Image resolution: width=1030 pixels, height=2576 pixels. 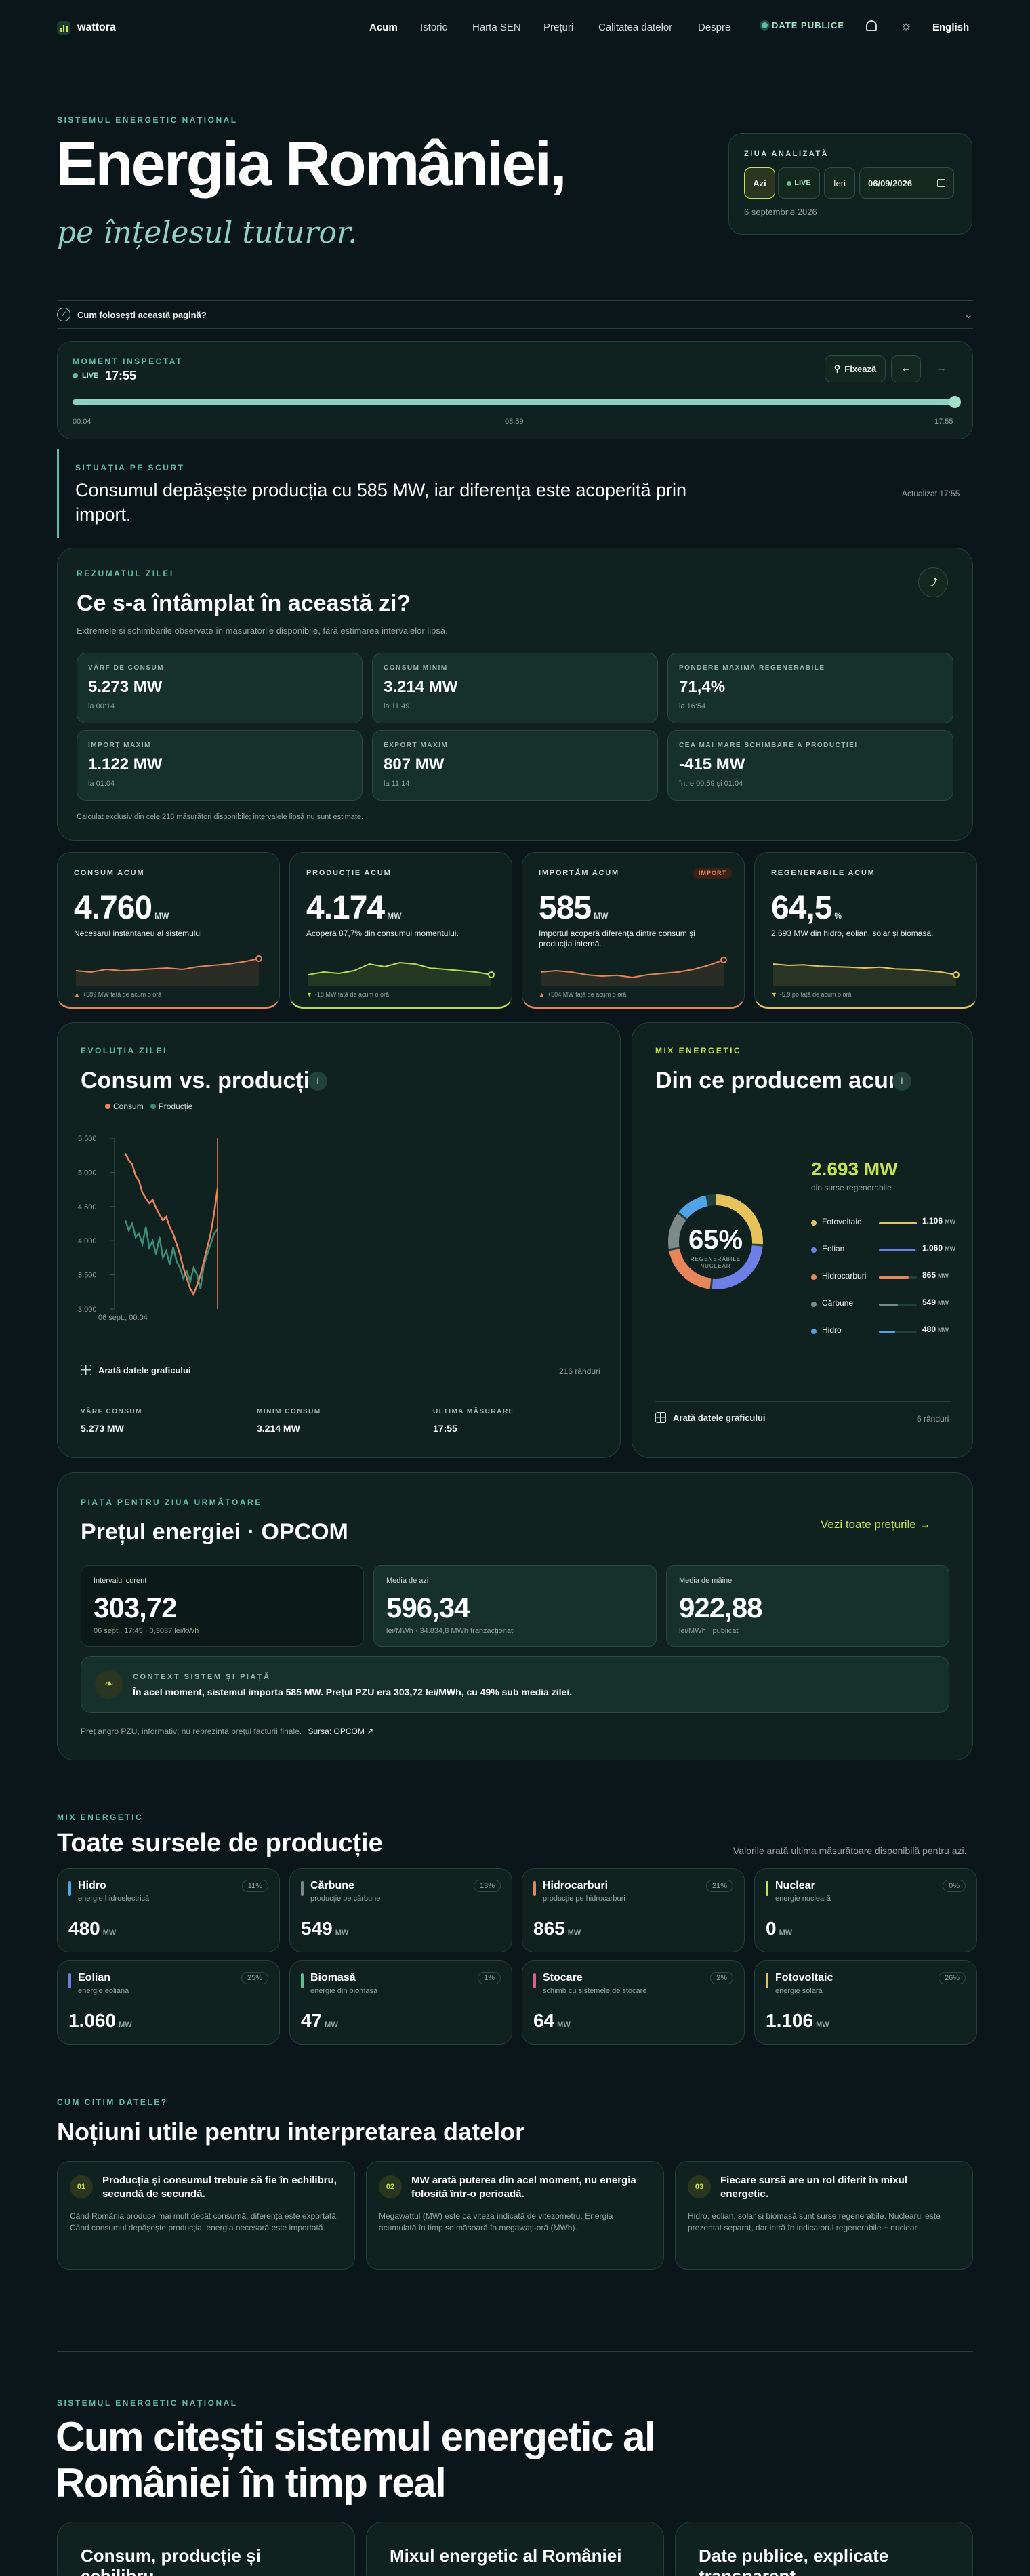 What do you see at coordinates (417, 745) in the screenshot?
I see `metric-label: EXPORT MAXIM` at bounding box center [417, 745].